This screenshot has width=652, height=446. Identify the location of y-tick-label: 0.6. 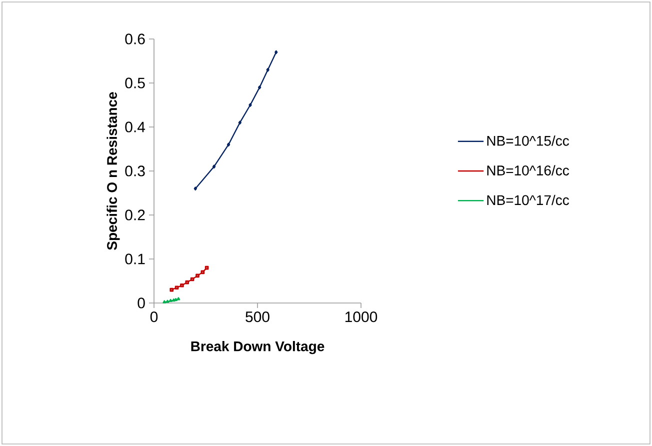
(135, 39).